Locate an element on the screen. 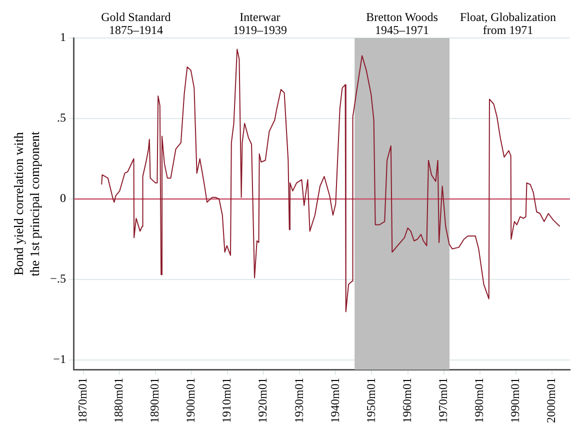 This screenshot has width=584, height=434. y-tick-label: 1 is located at coordinates (63, 37).